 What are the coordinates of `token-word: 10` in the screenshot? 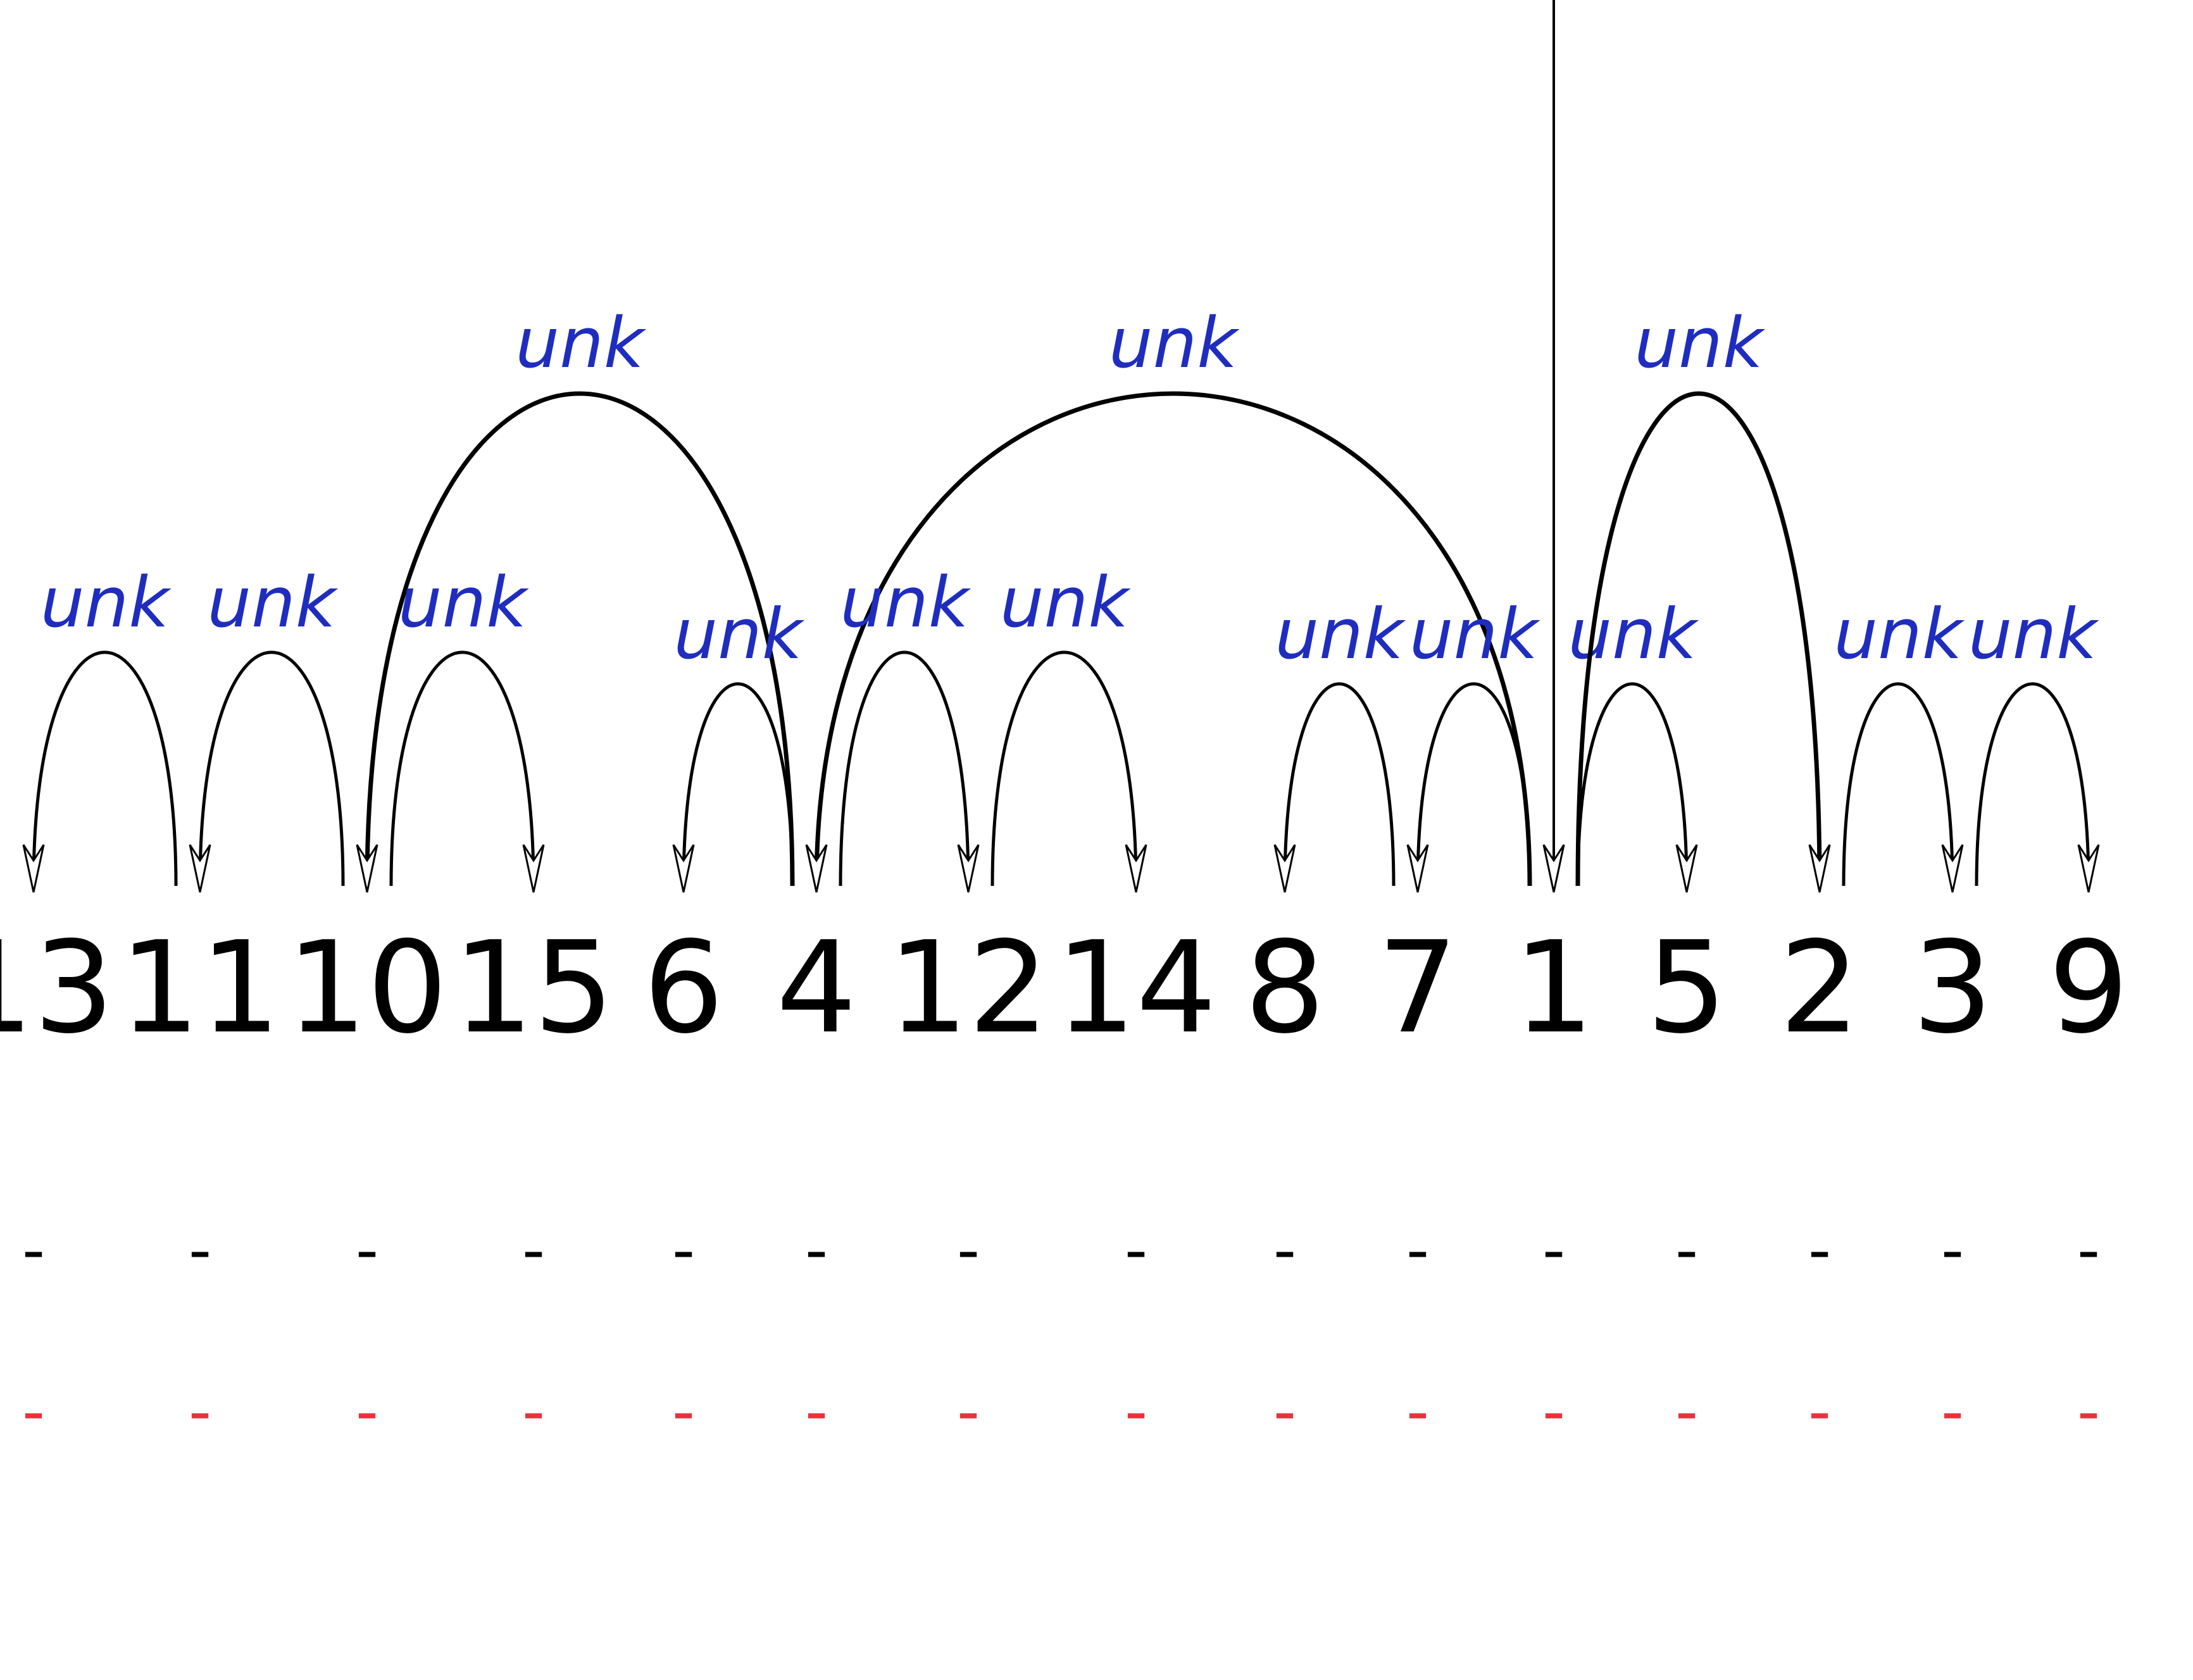 It's located at (367, 988).